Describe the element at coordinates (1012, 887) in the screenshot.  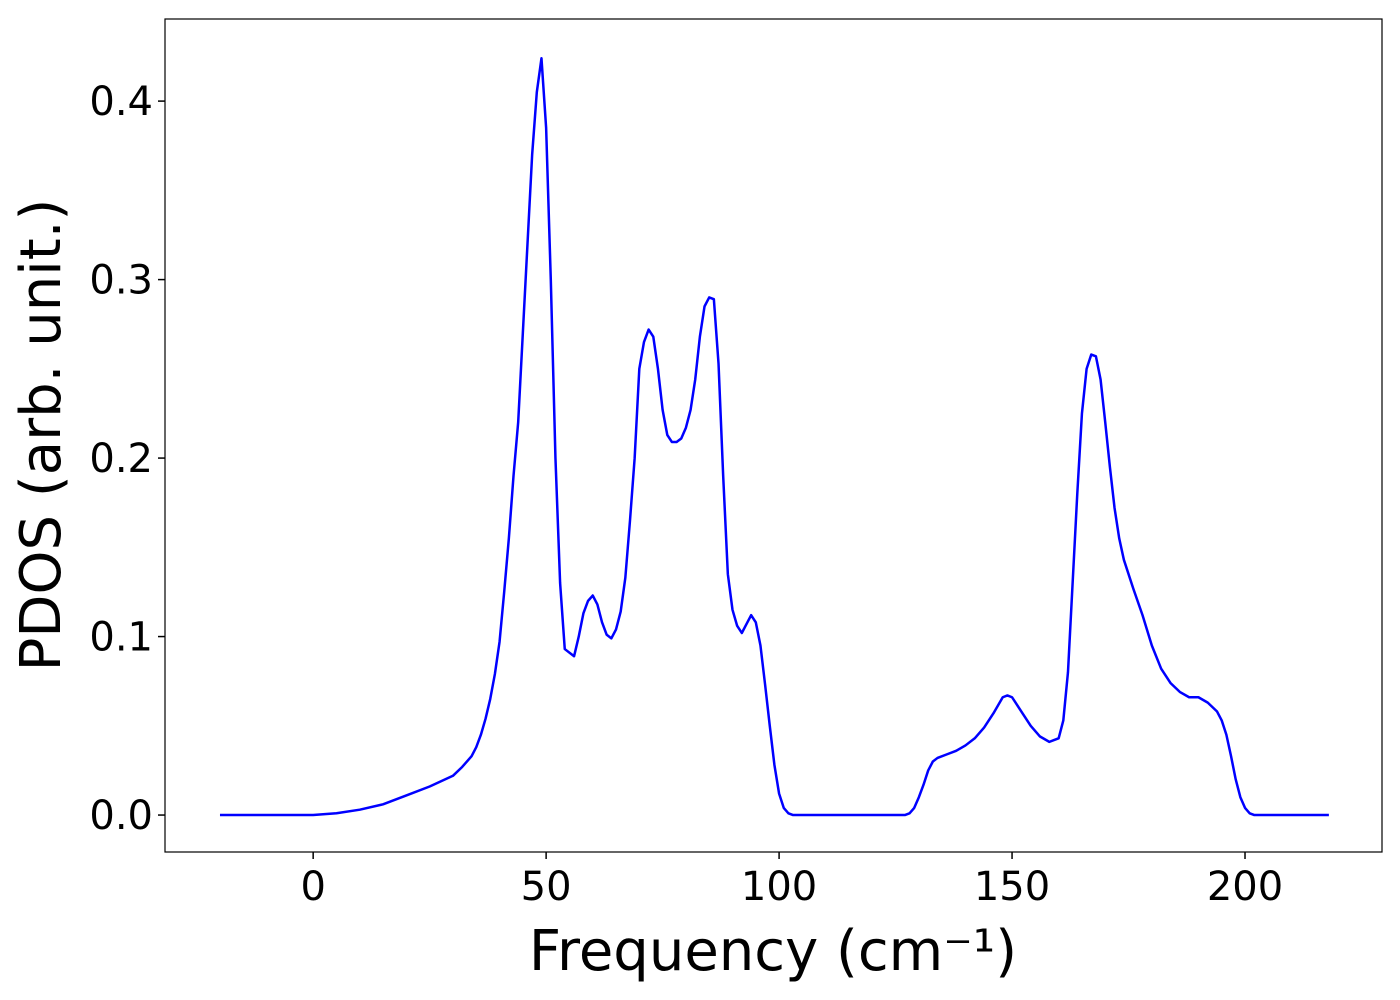
I see `x-tick-label: 150` at that location.